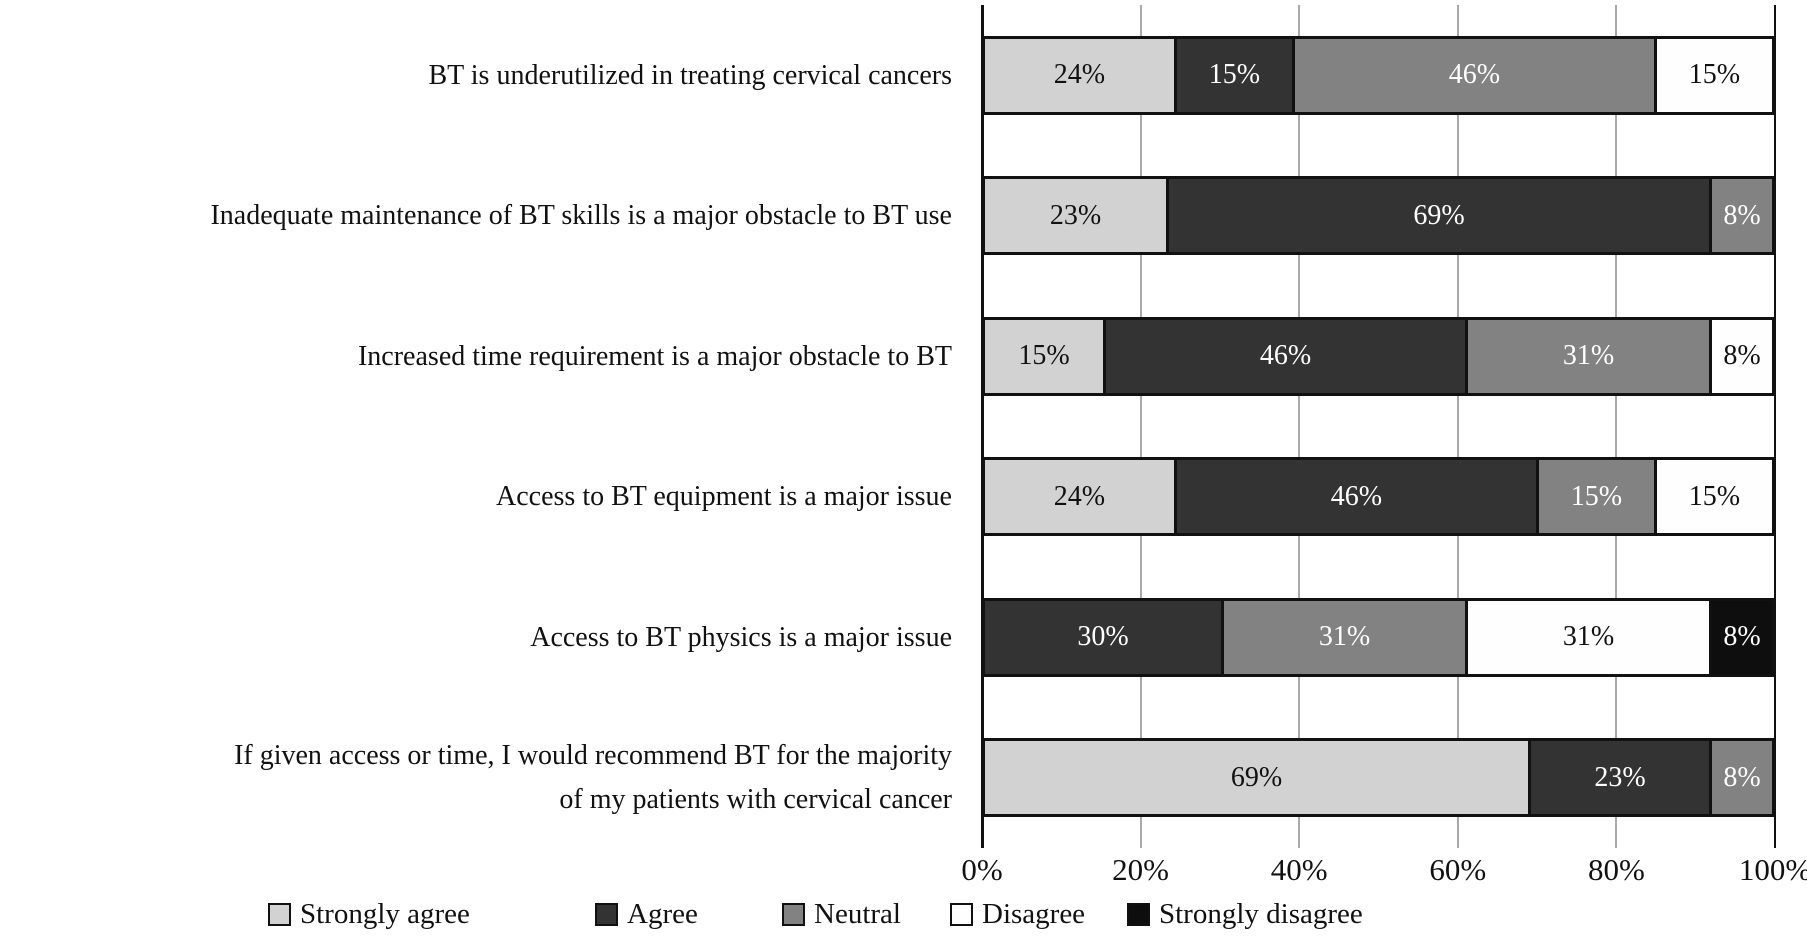 The width and height of the screenshot is (1807, 951). What do you see at coordinates (741, 637) in the screenshot?
I see `category-label: Access to BT physics is a major issue` at bounding box center [741, 637].